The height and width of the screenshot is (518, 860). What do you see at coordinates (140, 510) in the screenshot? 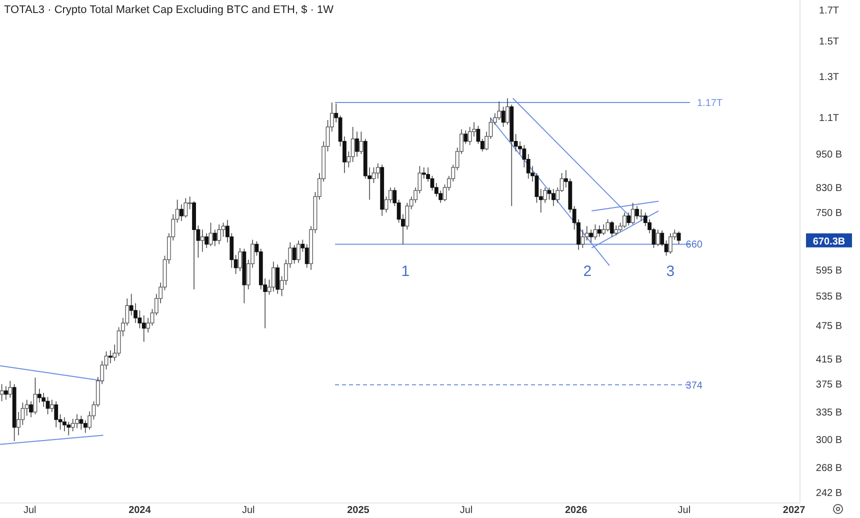
I see `x-tick-label: 2024` at bounding box center [140, 510].